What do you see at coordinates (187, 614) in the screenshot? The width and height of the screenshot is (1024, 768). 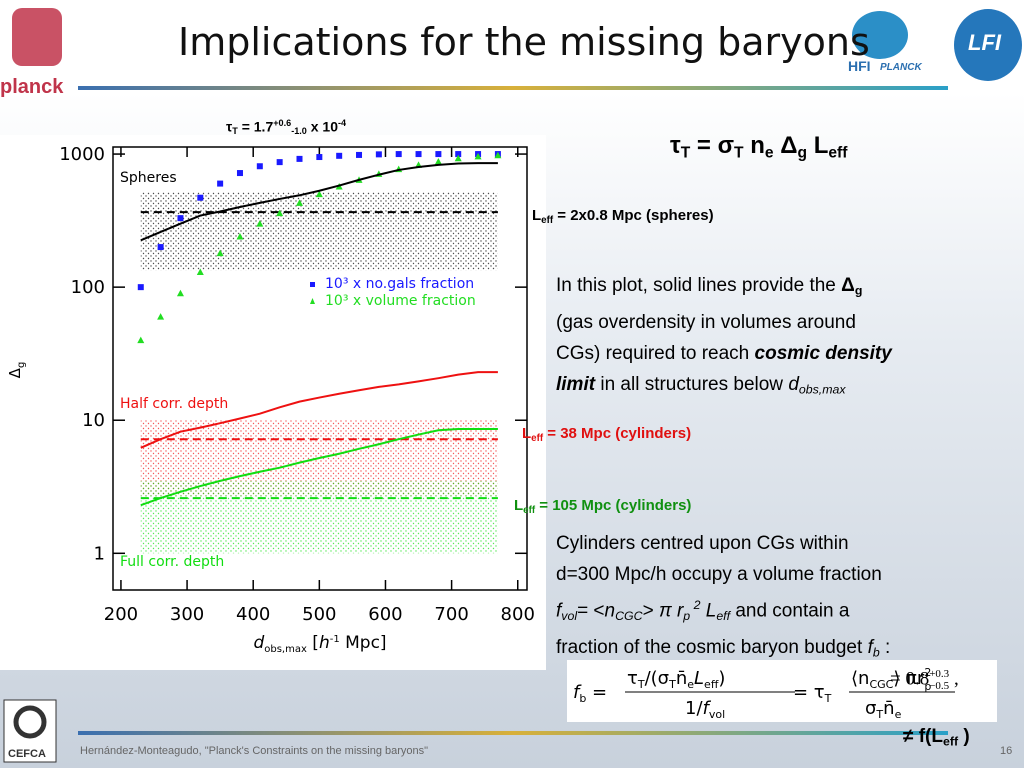 I see `x-tick-label: 300` at bounding box center [187, 614].